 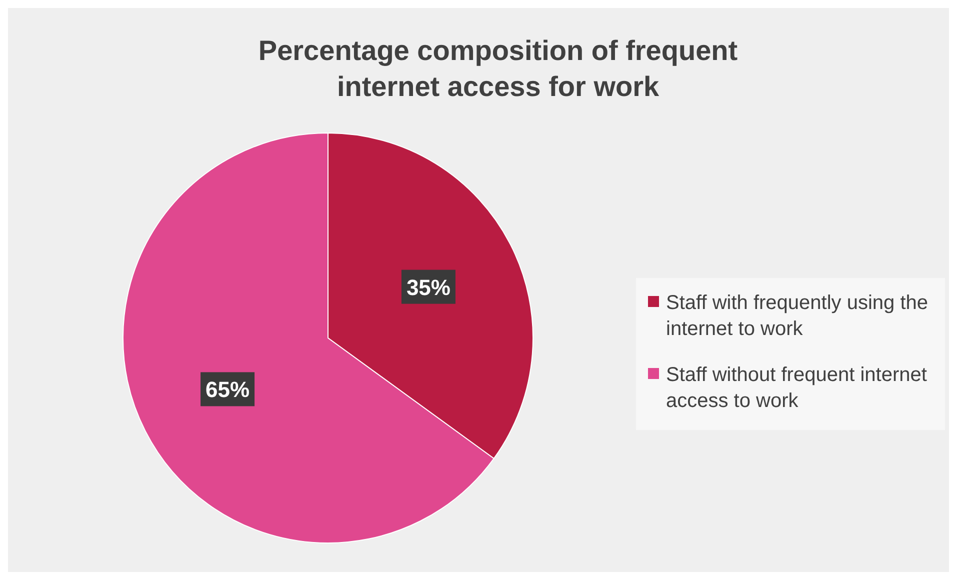 I want to click on legend-label: Staff without frequent internet access to work, so click(x=797, y=388).